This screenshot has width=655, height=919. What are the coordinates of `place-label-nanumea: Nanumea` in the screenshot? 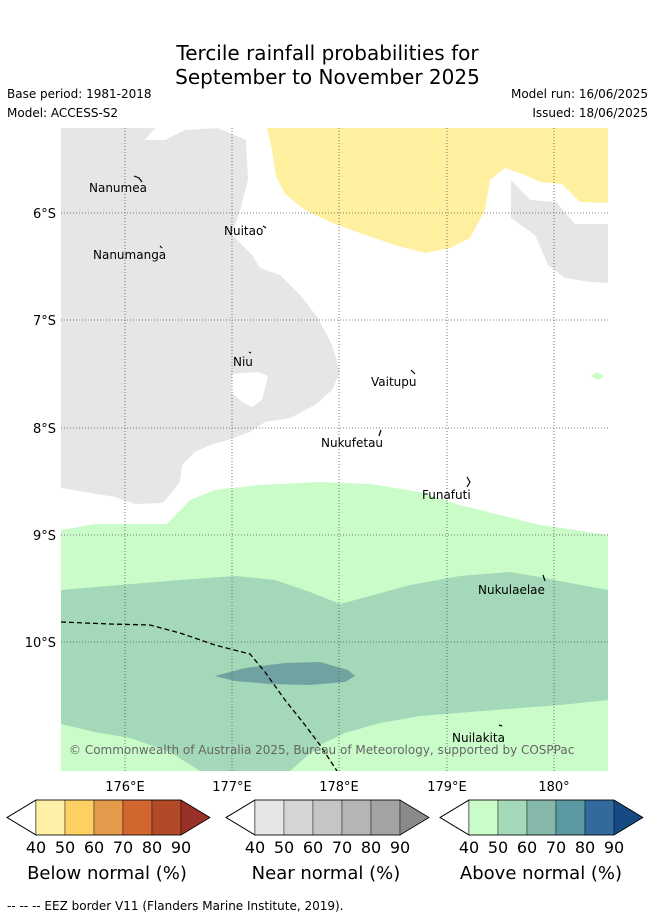 It's located at (118, 188).